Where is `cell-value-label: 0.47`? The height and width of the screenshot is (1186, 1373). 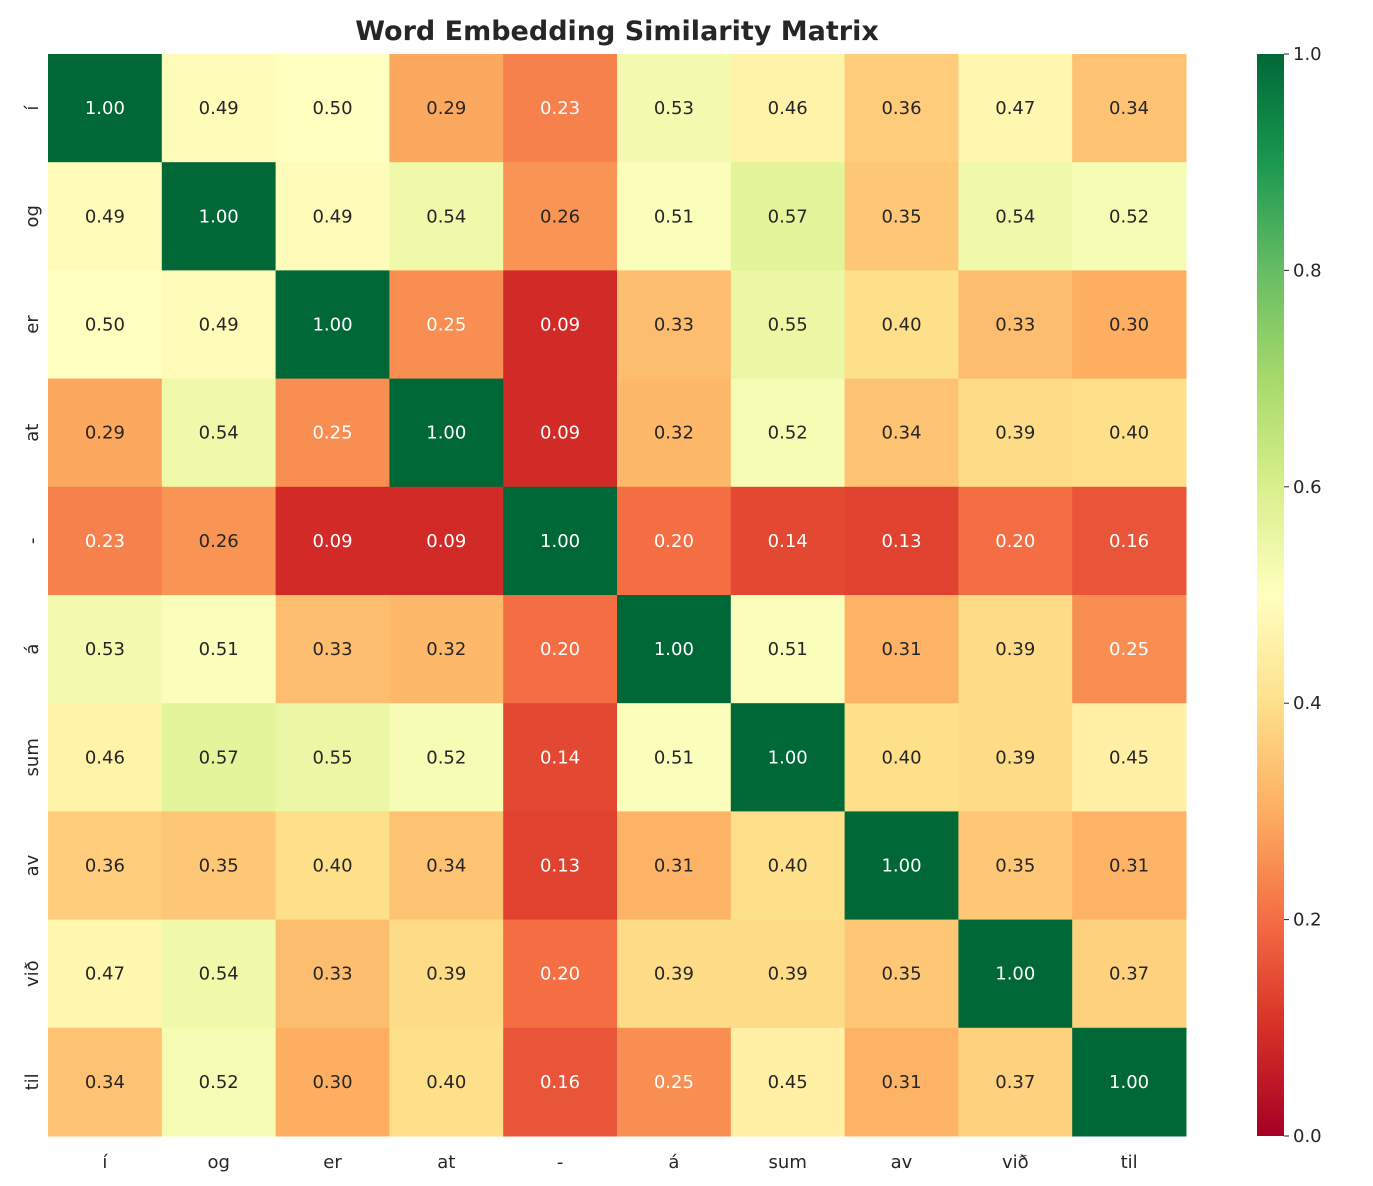
cell-value-label: 0.47 is located at coordinates (105, 974).